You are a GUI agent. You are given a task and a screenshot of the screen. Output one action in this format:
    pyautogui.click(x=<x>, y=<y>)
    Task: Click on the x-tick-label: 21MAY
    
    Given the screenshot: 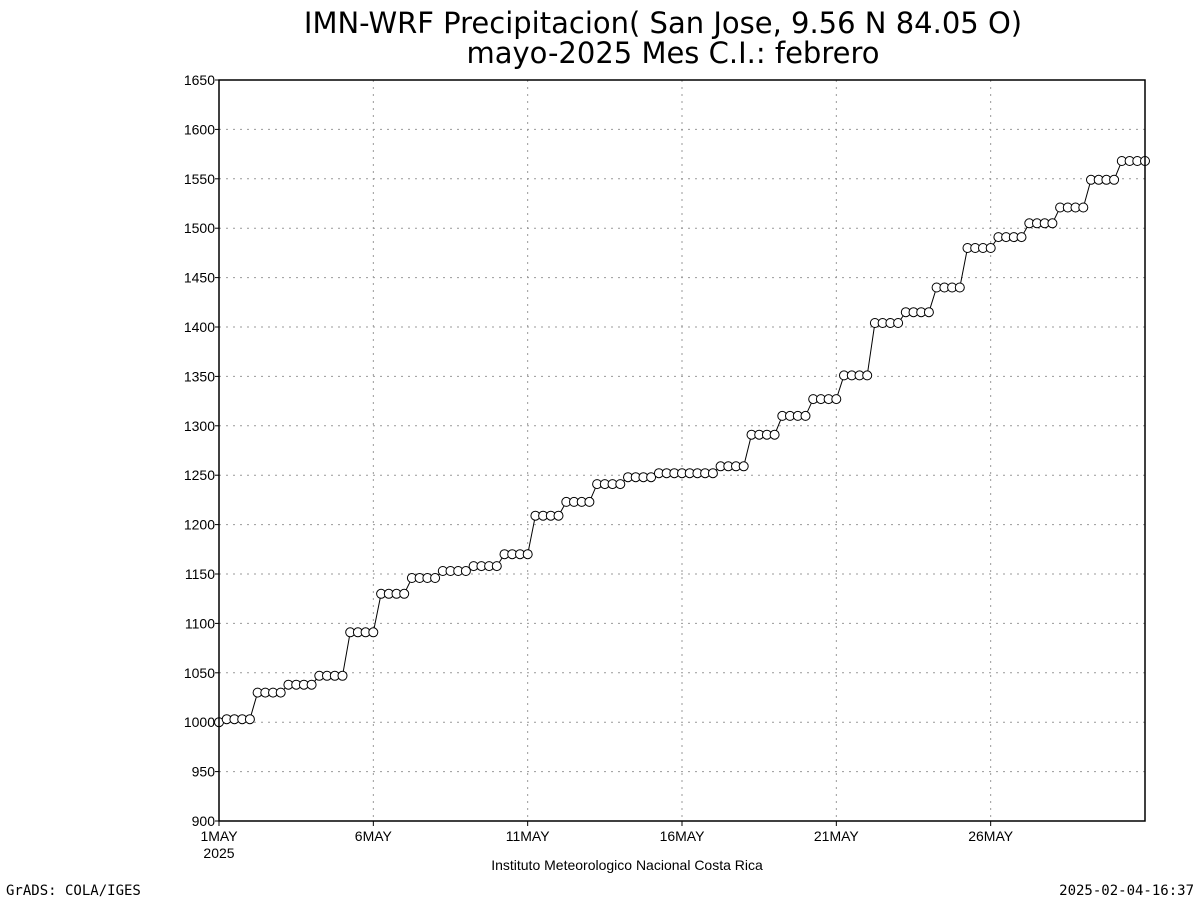 What is the action you would take?
    pyautogui.click(x=837, y=836)
    